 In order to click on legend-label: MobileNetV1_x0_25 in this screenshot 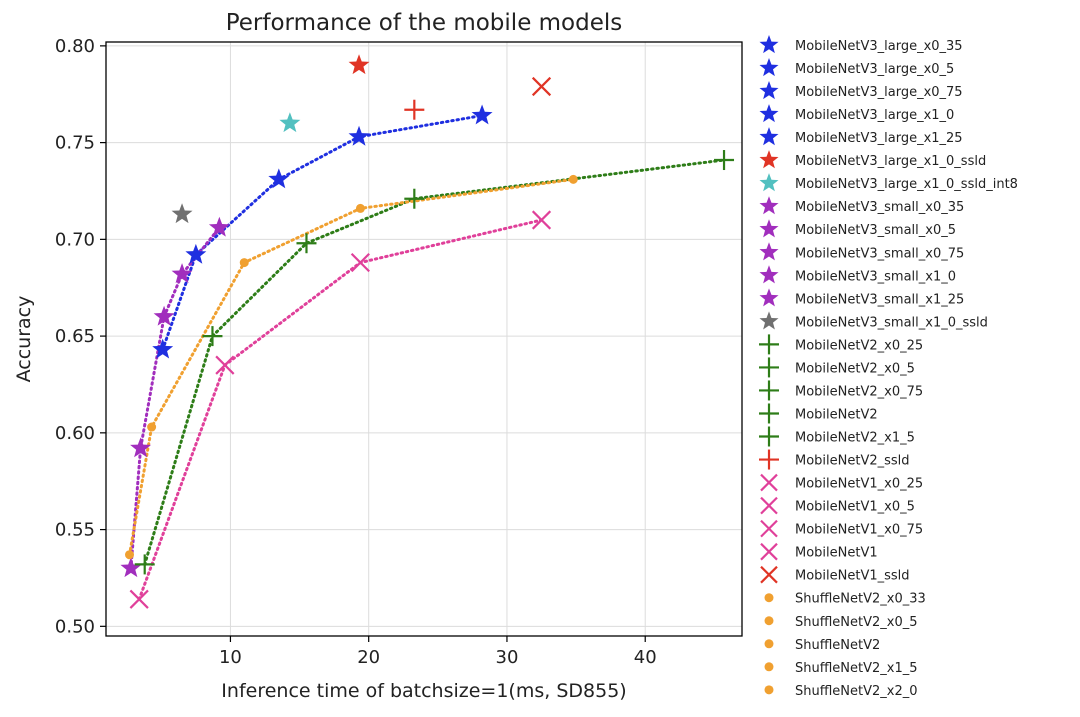, I will do `click(859, 484)`.